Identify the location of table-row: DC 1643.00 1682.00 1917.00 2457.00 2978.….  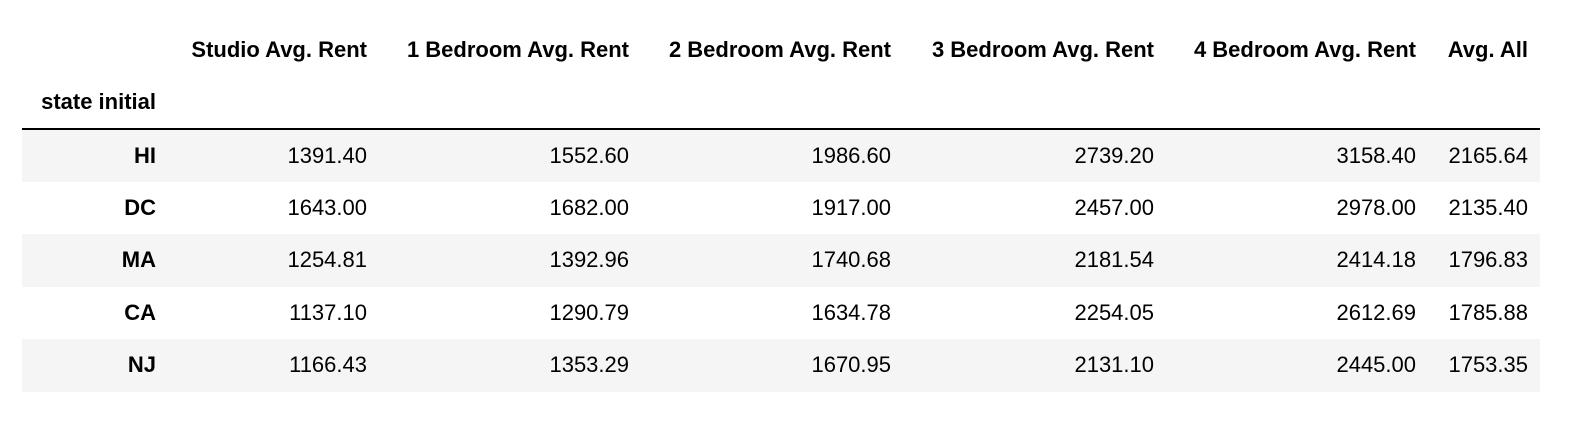
(781, 208).